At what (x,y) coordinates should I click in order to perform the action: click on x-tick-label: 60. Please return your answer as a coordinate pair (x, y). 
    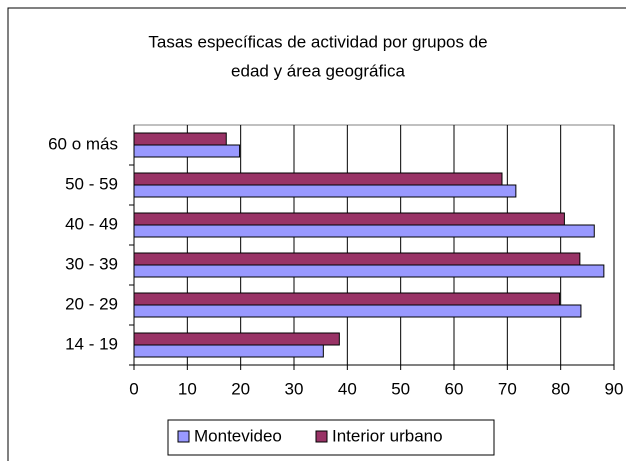
    Looking at the image, I should click on (454, 388).